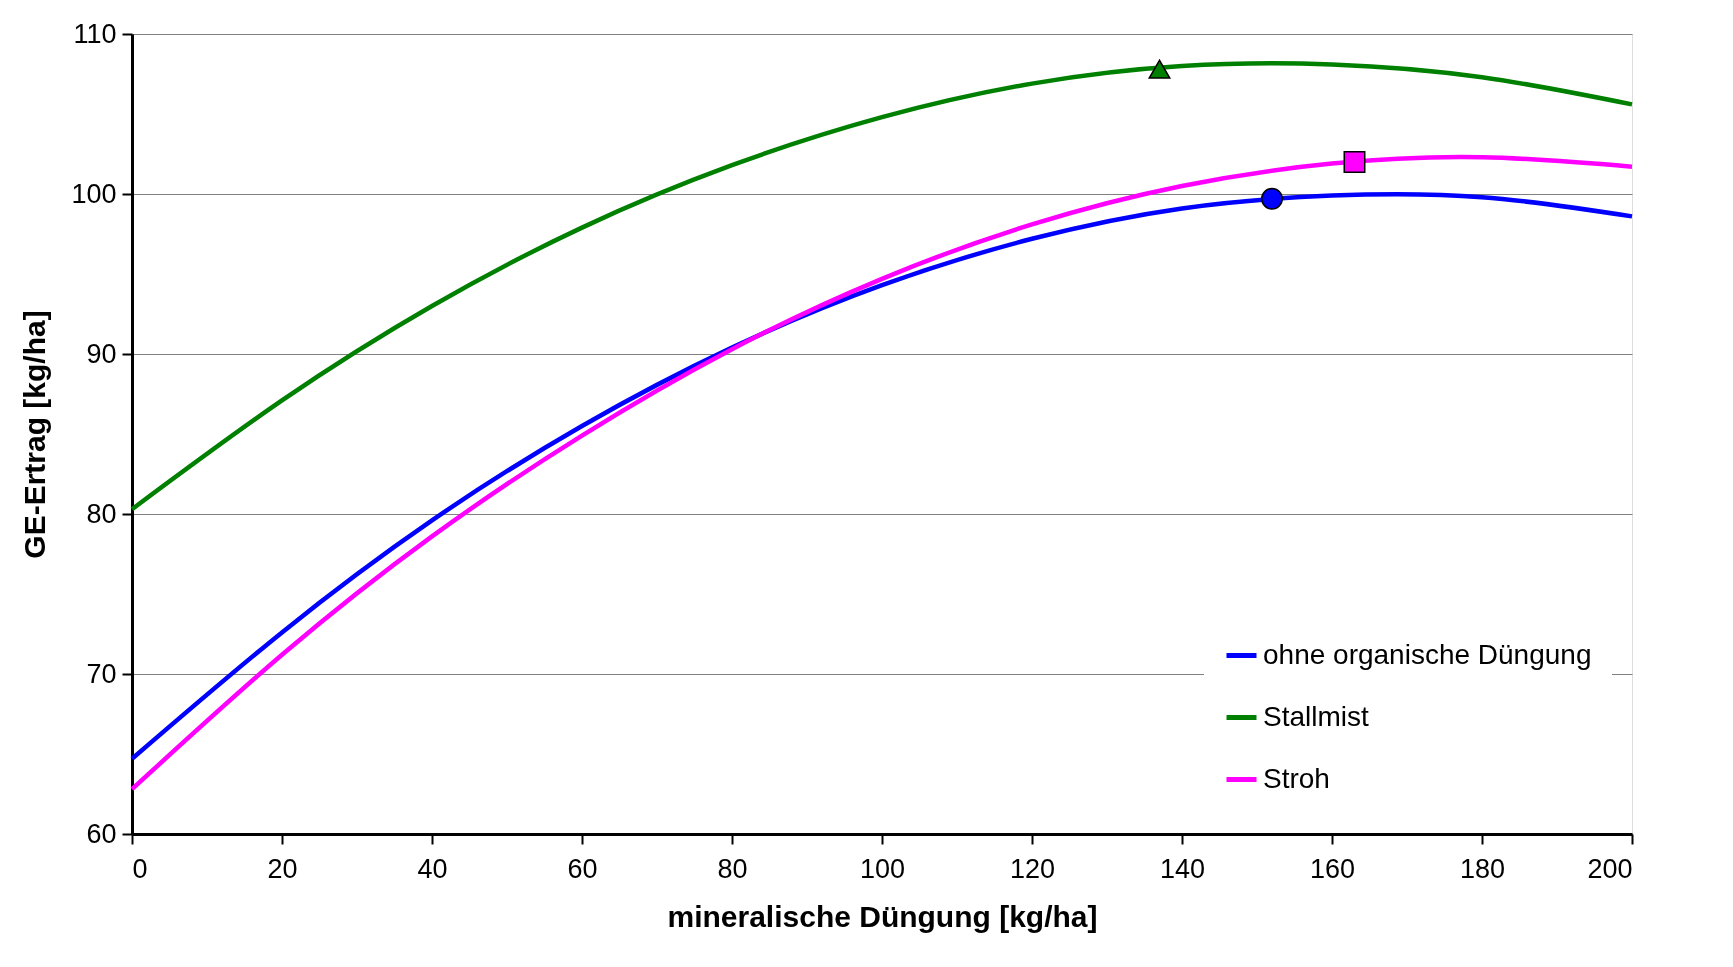 Image resolution: width=1733 pixels, height=967 pixels. Describe the element at coordinates (1296, 778) in the screenshot. I see `legend-label: Stroh` at that location.